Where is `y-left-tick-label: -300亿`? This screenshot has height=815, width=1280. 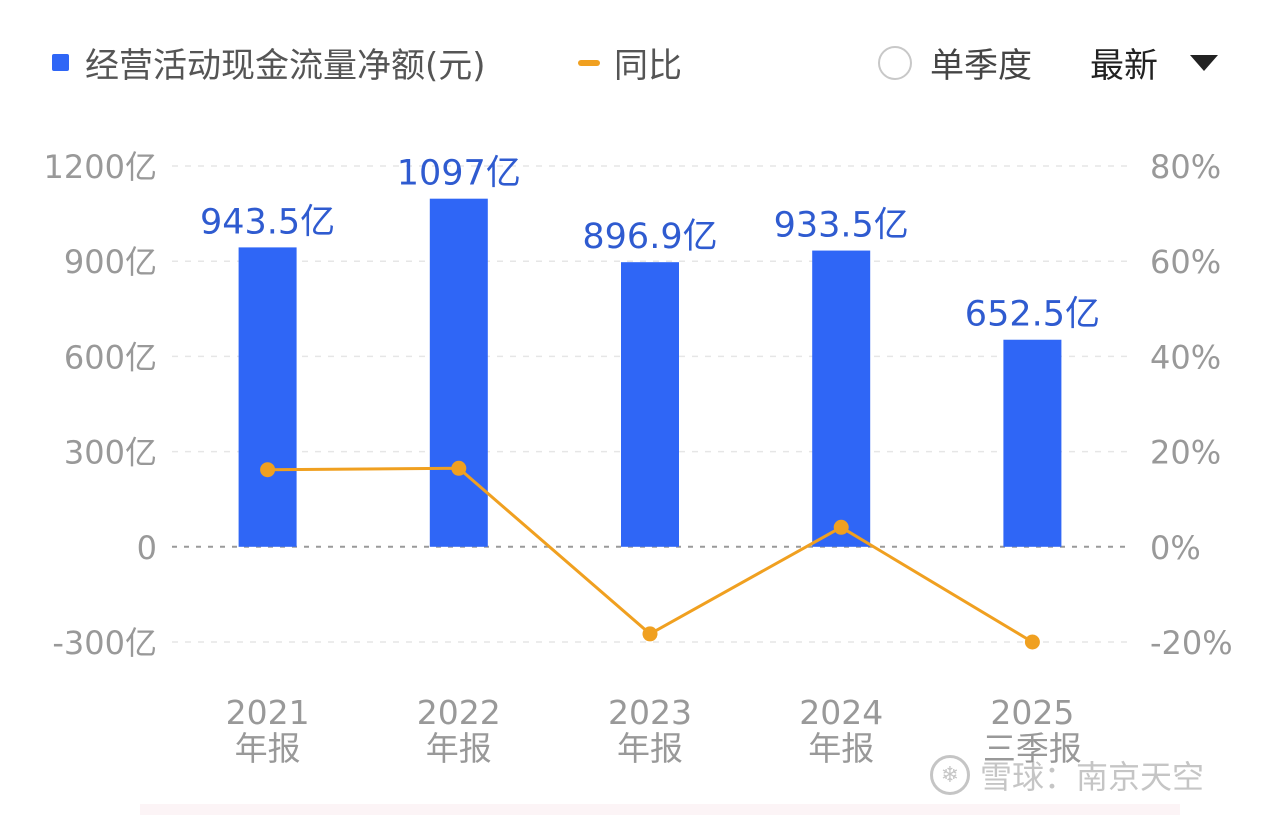 y-left-tick-label: -300亿 is located at coordinates (104, 643).